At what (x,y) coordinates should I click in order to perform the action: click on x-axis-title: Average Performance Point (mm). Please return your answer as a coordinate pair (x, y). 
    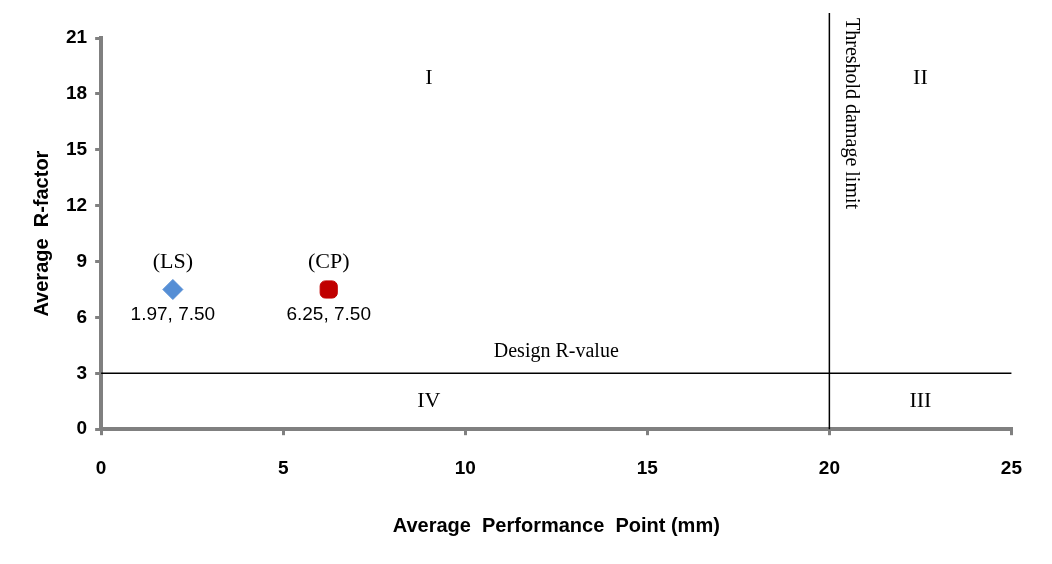
    Looking at the image, I should click on (556, 524).